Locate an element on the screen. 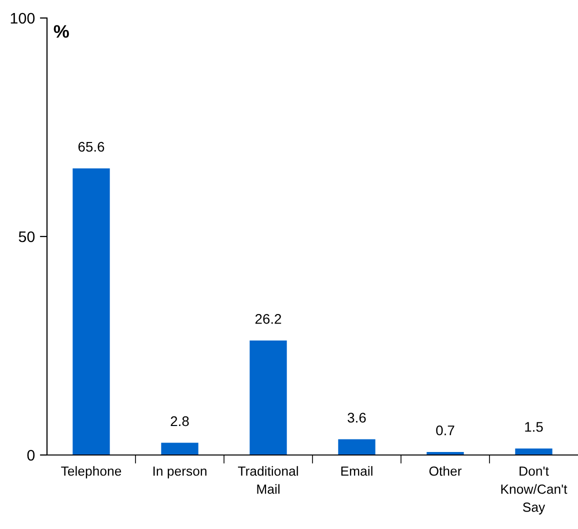  data-label: 3.6 is located at coordinates (357, 417).